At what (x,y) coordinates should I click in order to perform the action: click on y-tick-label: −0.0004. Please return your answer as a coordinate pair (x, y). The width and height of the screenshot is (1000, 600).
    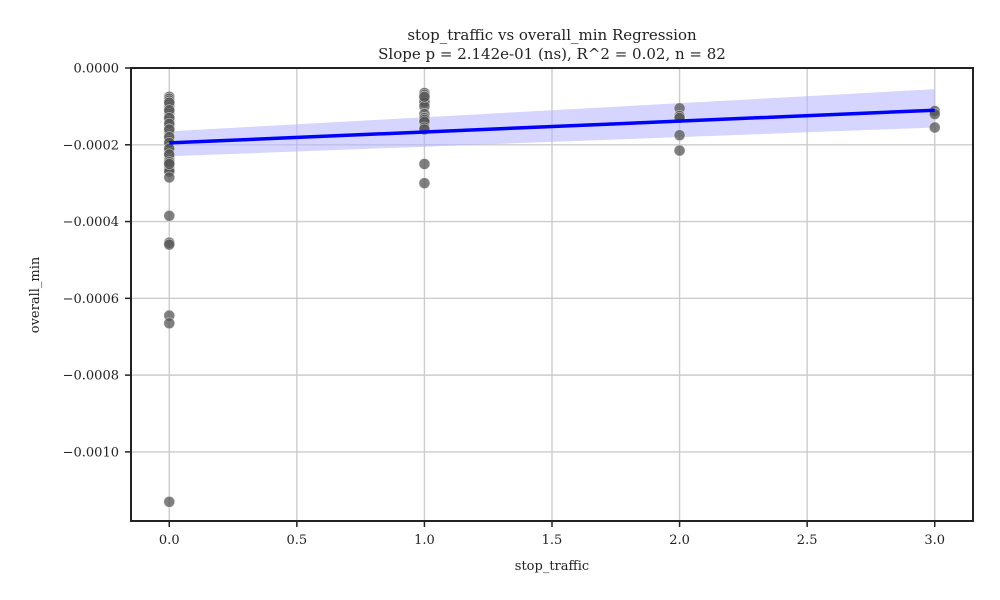
    Looking at the image, I should click on (91, 222).